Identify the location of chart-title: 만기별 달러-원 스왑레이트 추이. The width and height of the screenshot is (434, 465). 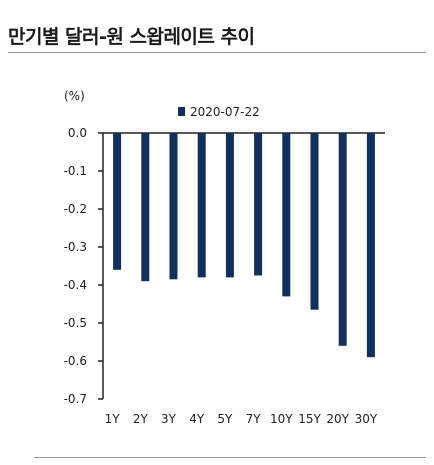
(131, 37).